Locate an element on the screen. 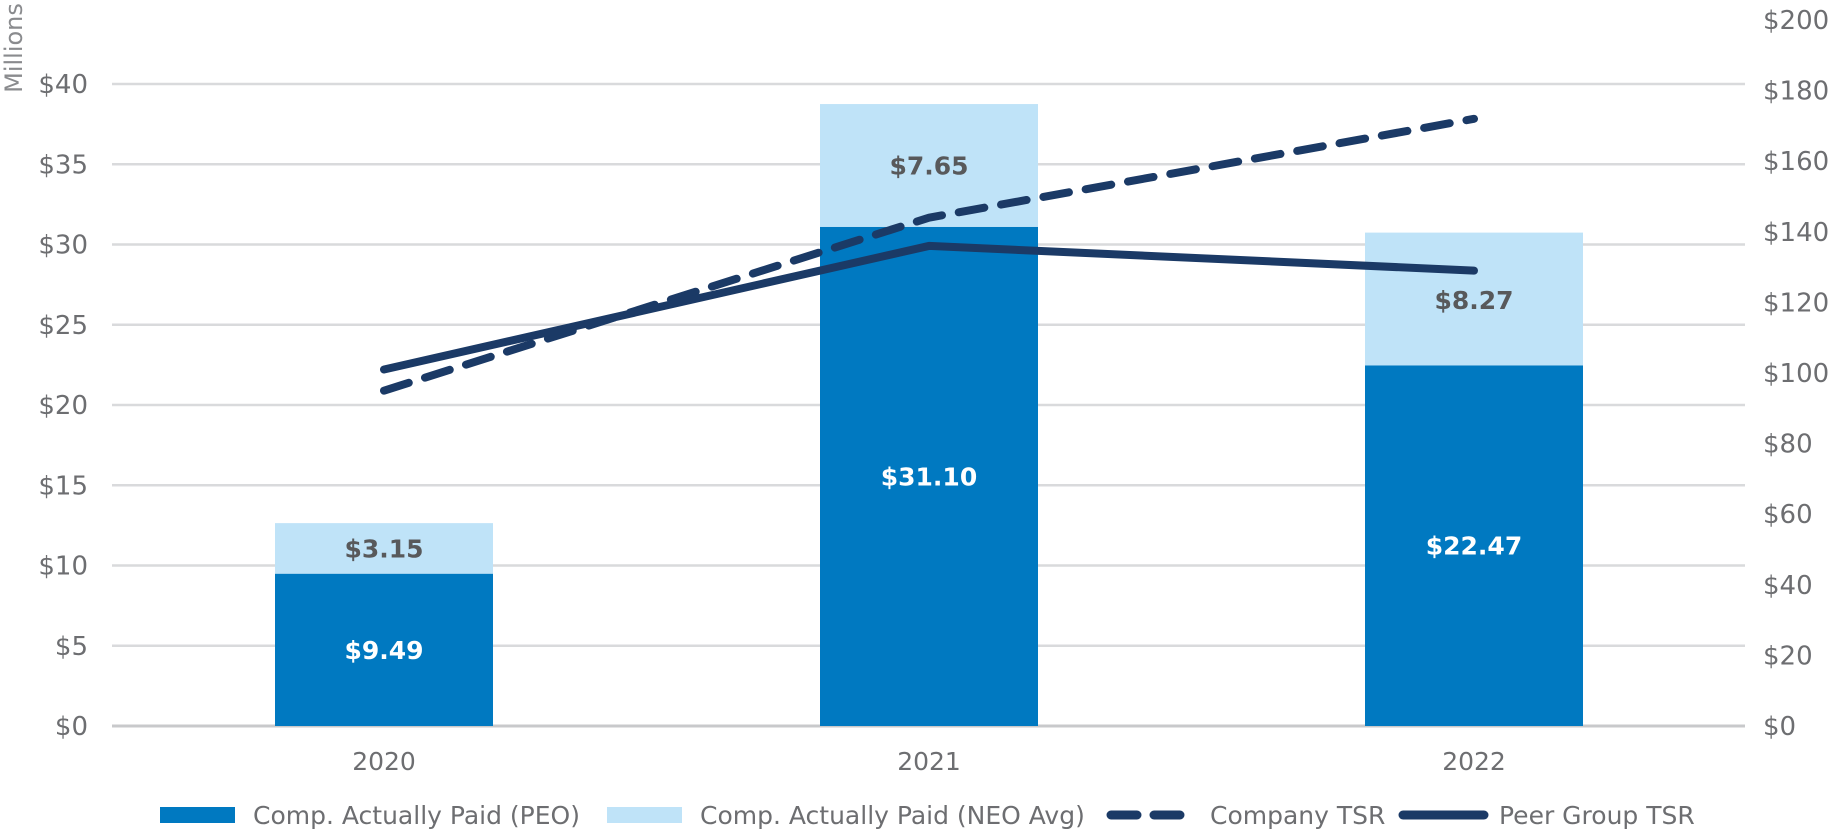  x-tick-label: 2021 is located at coordinates (929, 761).